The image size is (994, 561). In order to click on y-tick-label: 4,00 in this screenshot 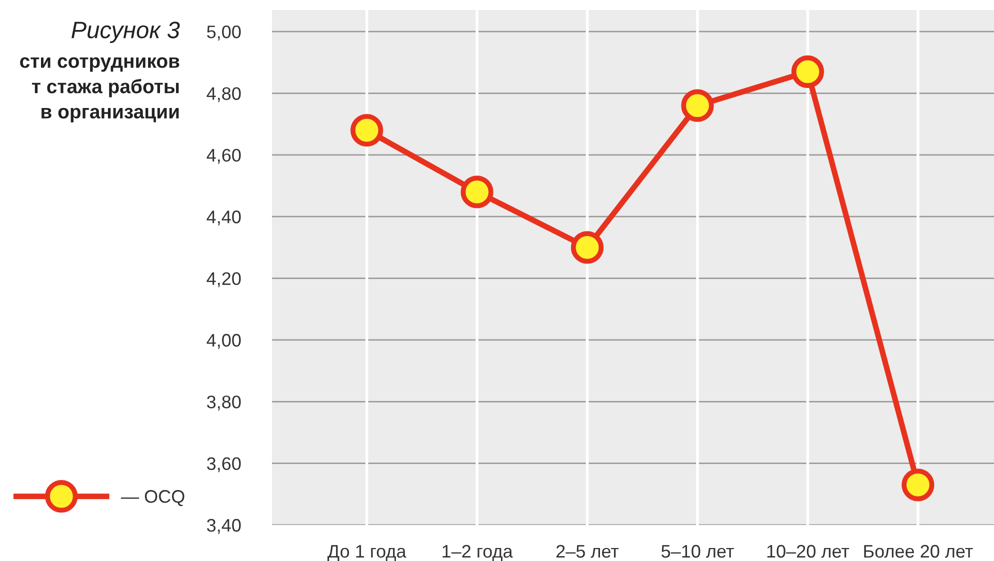, I will do `click(223, 341)`.